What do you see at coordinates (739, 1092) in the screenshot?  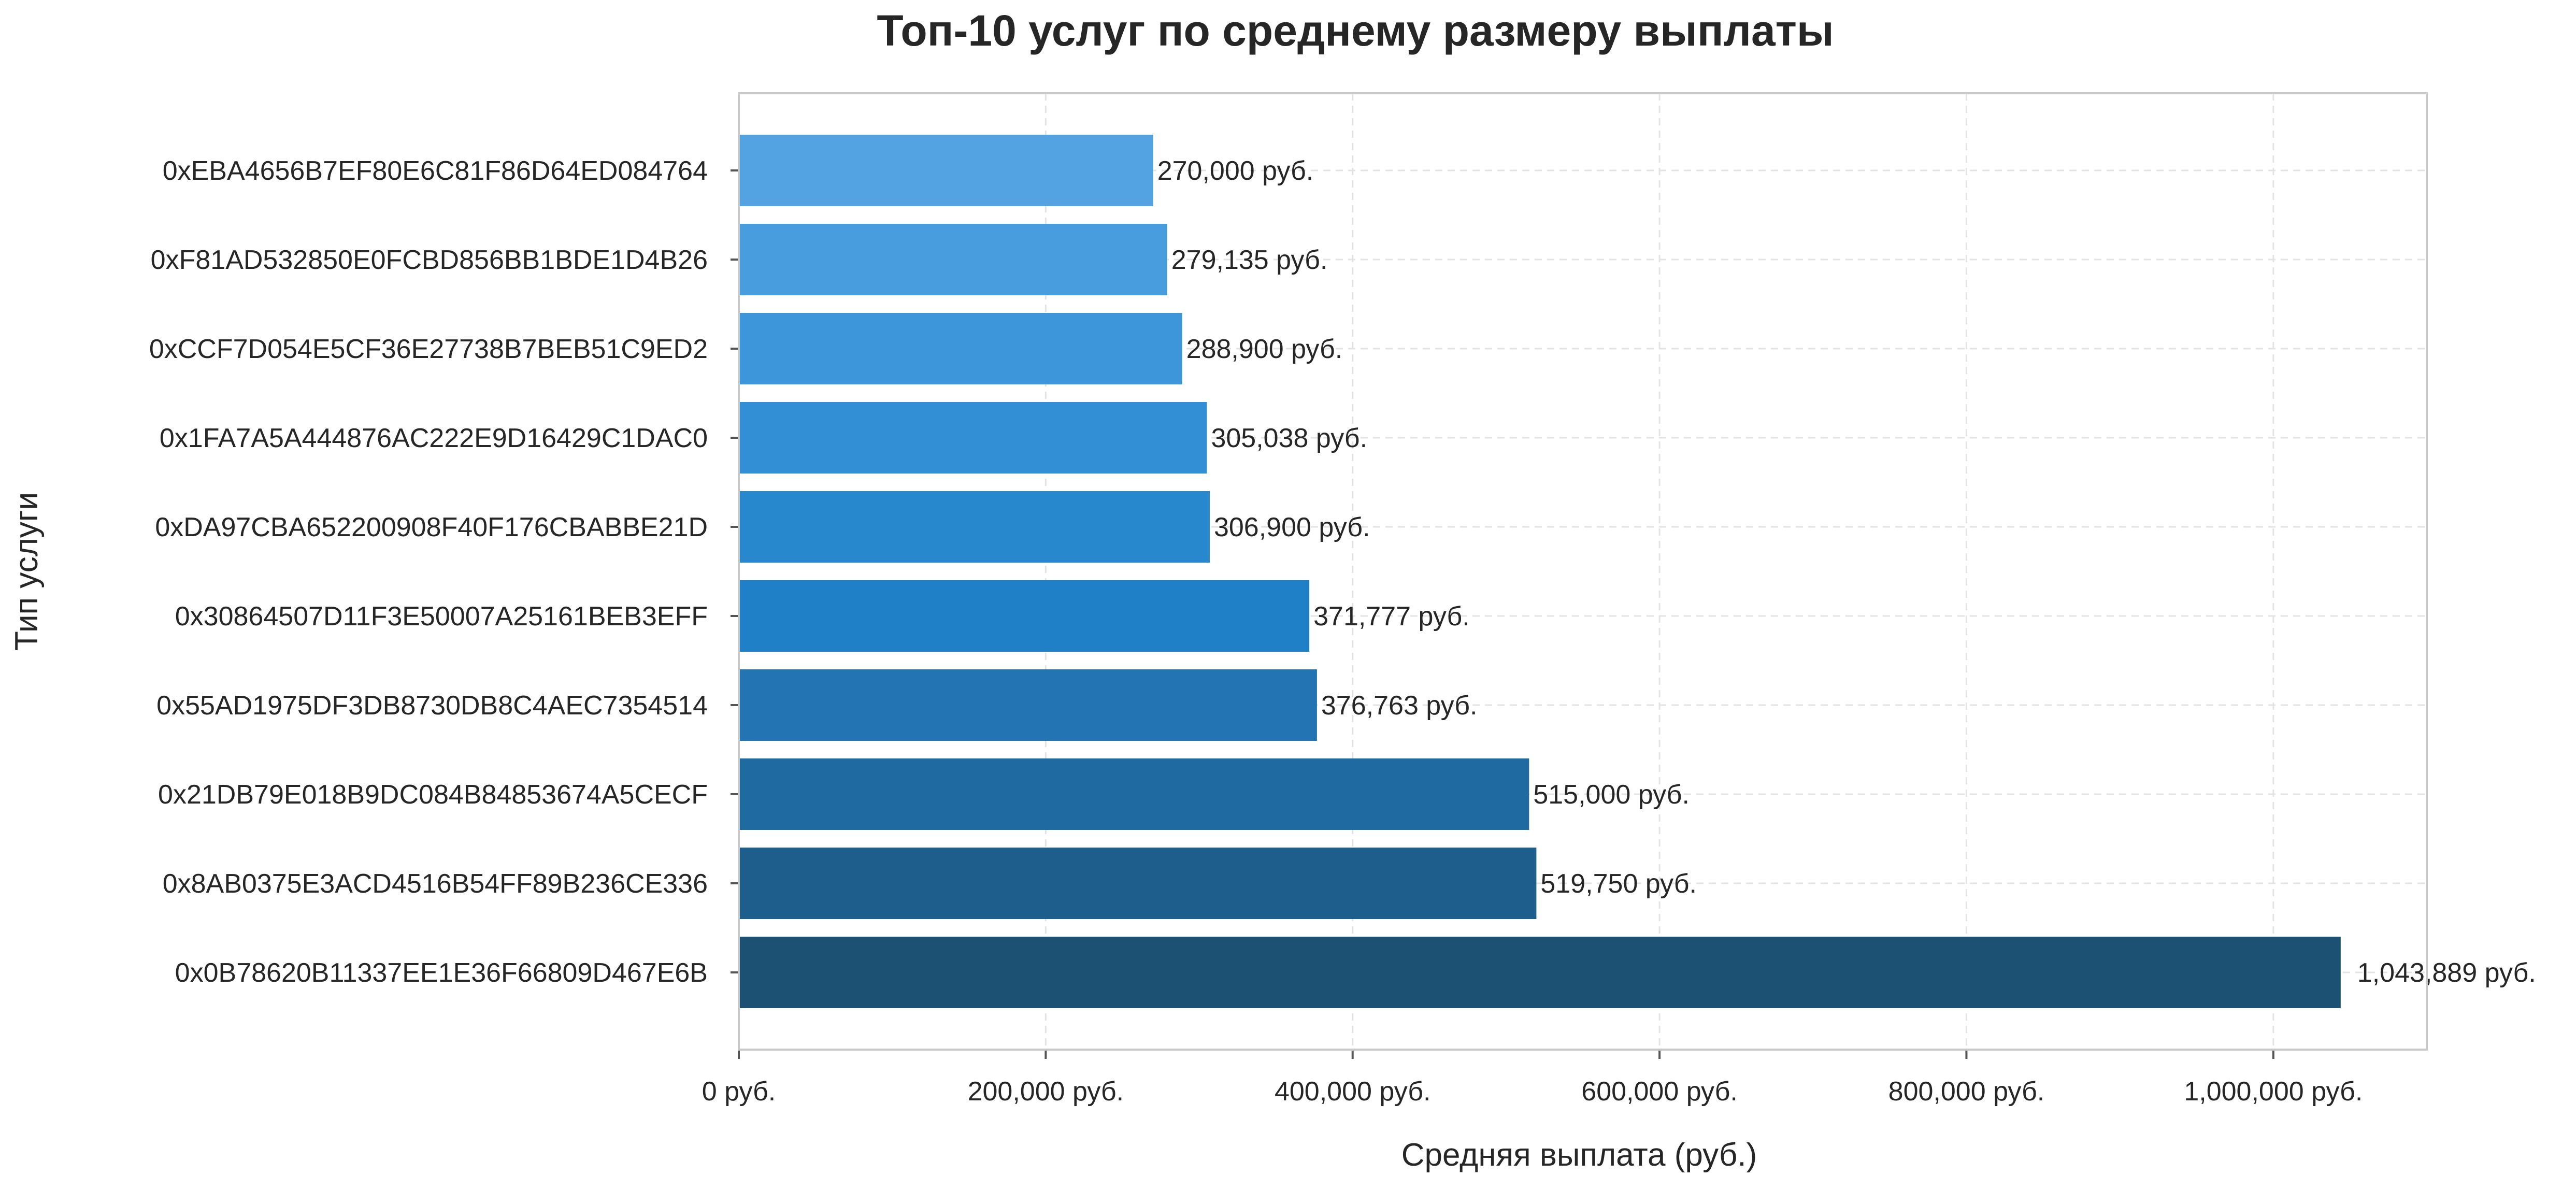 I see `x-tick-label: 0 руб.` at bounding box center [739, 1092].